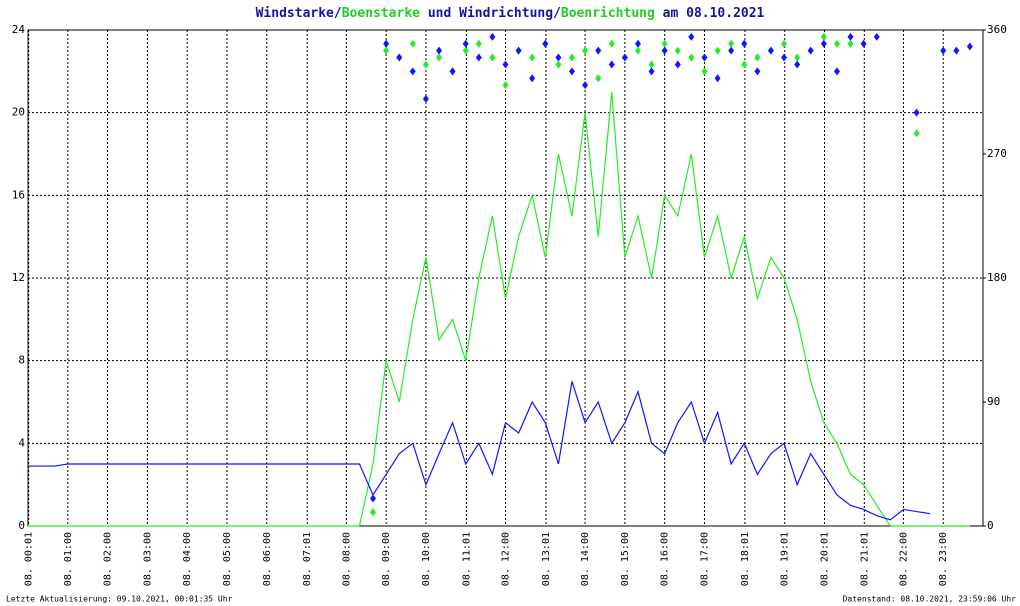 Image resolution: width=1020 pixels, height=606 pixels. Describe the element at coordinates (990, 525) in the screenshot. I see `y2-tick-label: 0` at that location.